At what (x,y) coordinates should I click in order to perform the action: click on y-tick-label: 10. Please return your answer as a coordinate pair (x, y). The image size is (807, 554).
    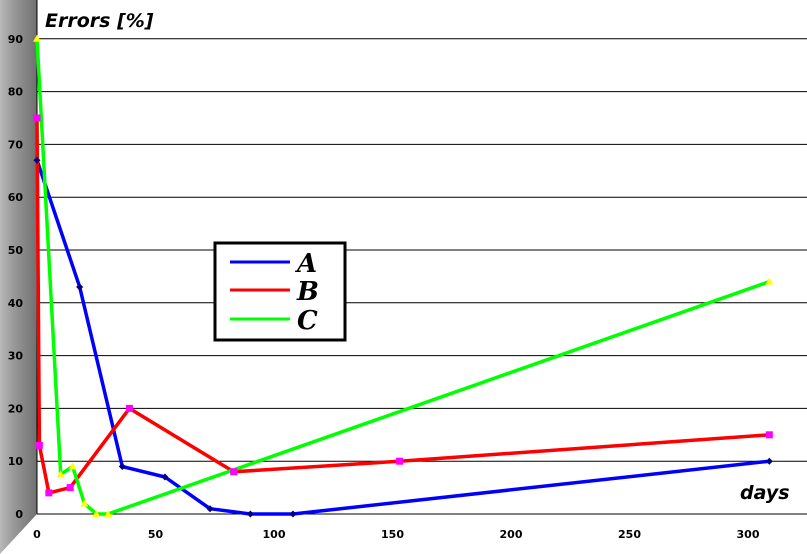
    Looking at the image, I should click on (16, 461).